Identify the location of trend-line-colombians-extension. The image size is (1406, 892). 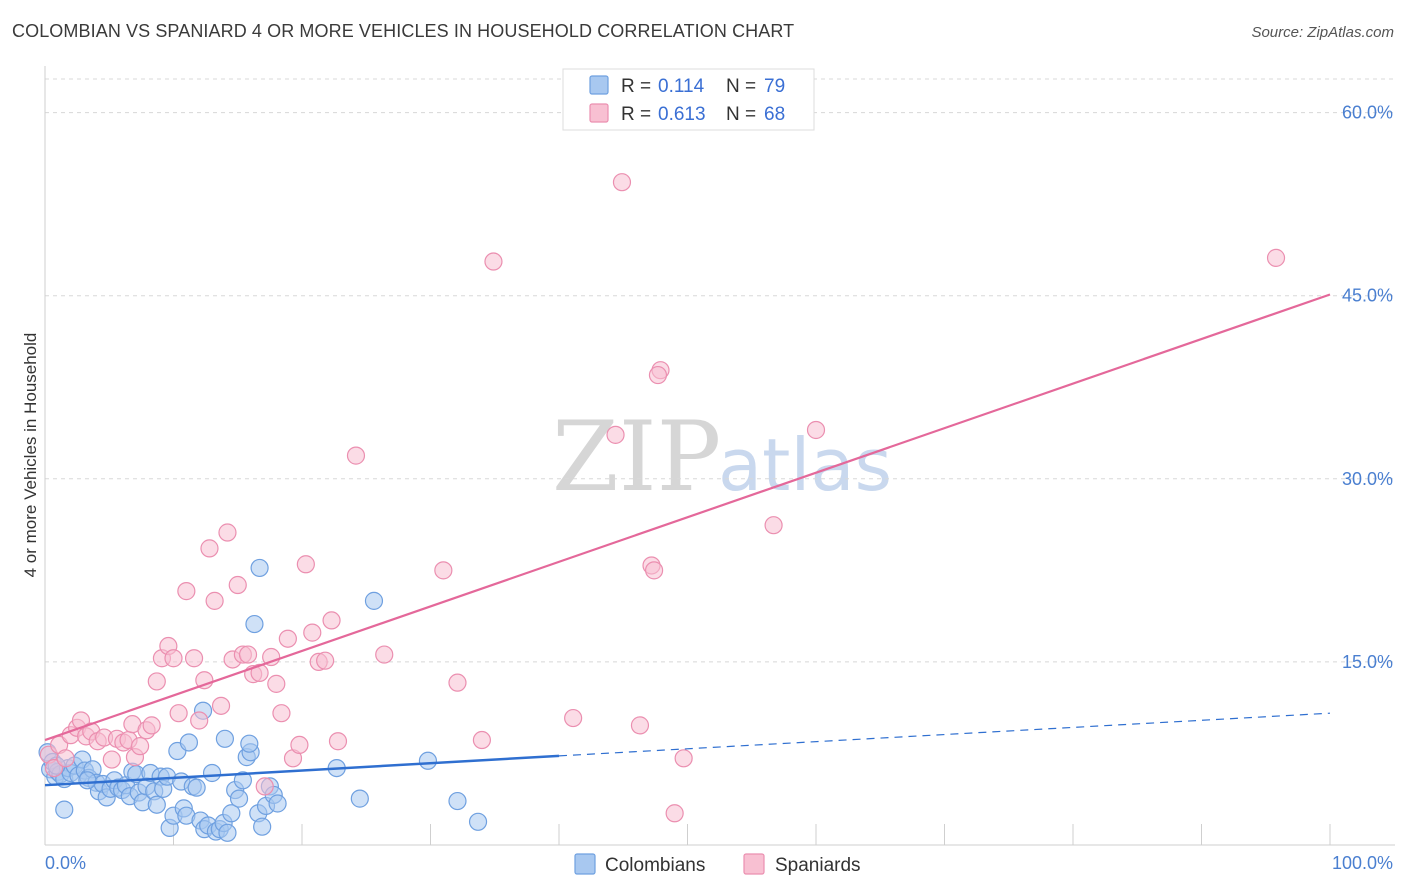
(944, 734).